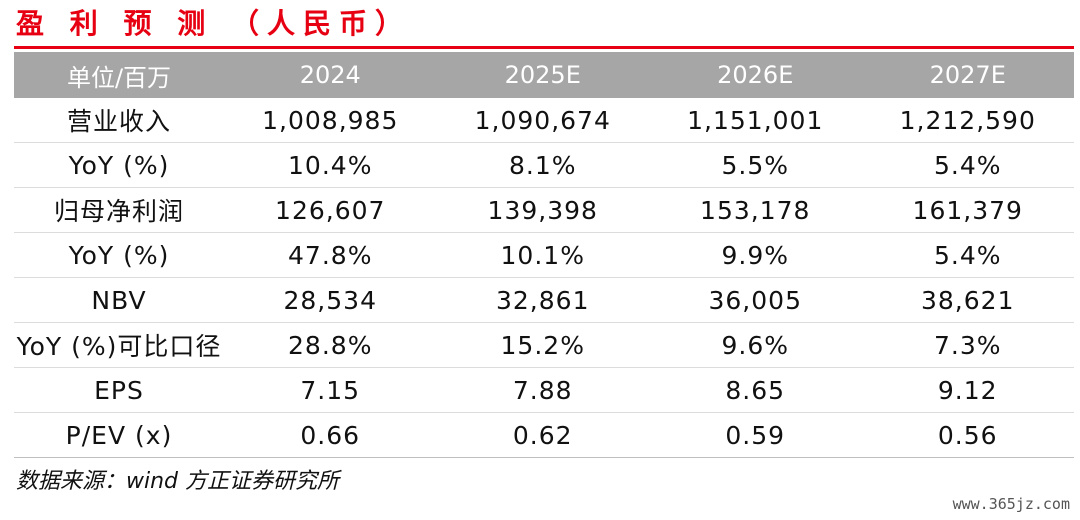 This screenshot has width=1080, height=520. I want to click on table-row: YoY (%)可比口径 28.8% 15.2% 9.6% 7.3%, so click(544, 345).